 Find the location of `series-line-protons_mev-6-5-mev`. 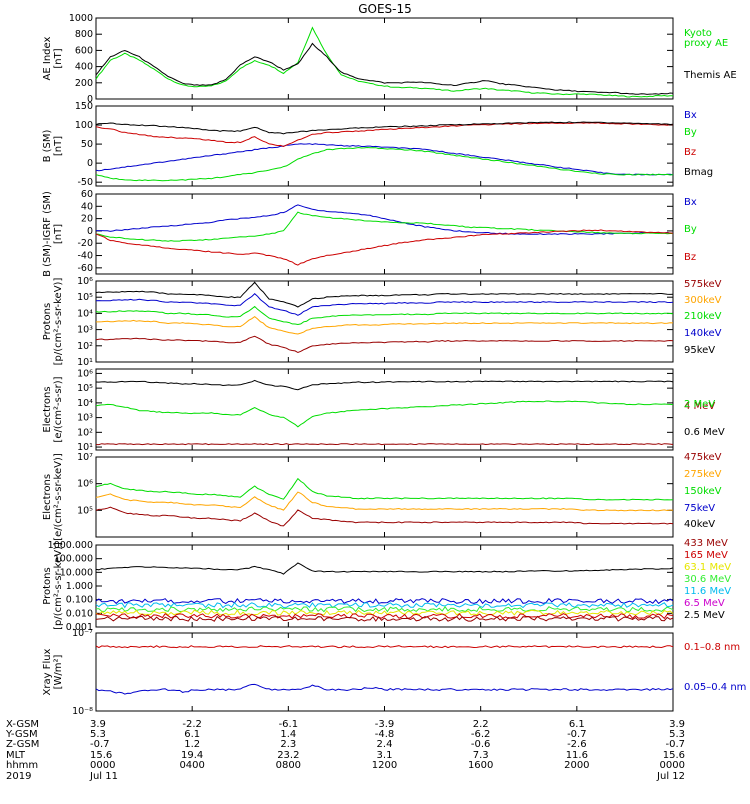

series-line-protons_mev-6-5-mev is located at coordinates (384, 601).